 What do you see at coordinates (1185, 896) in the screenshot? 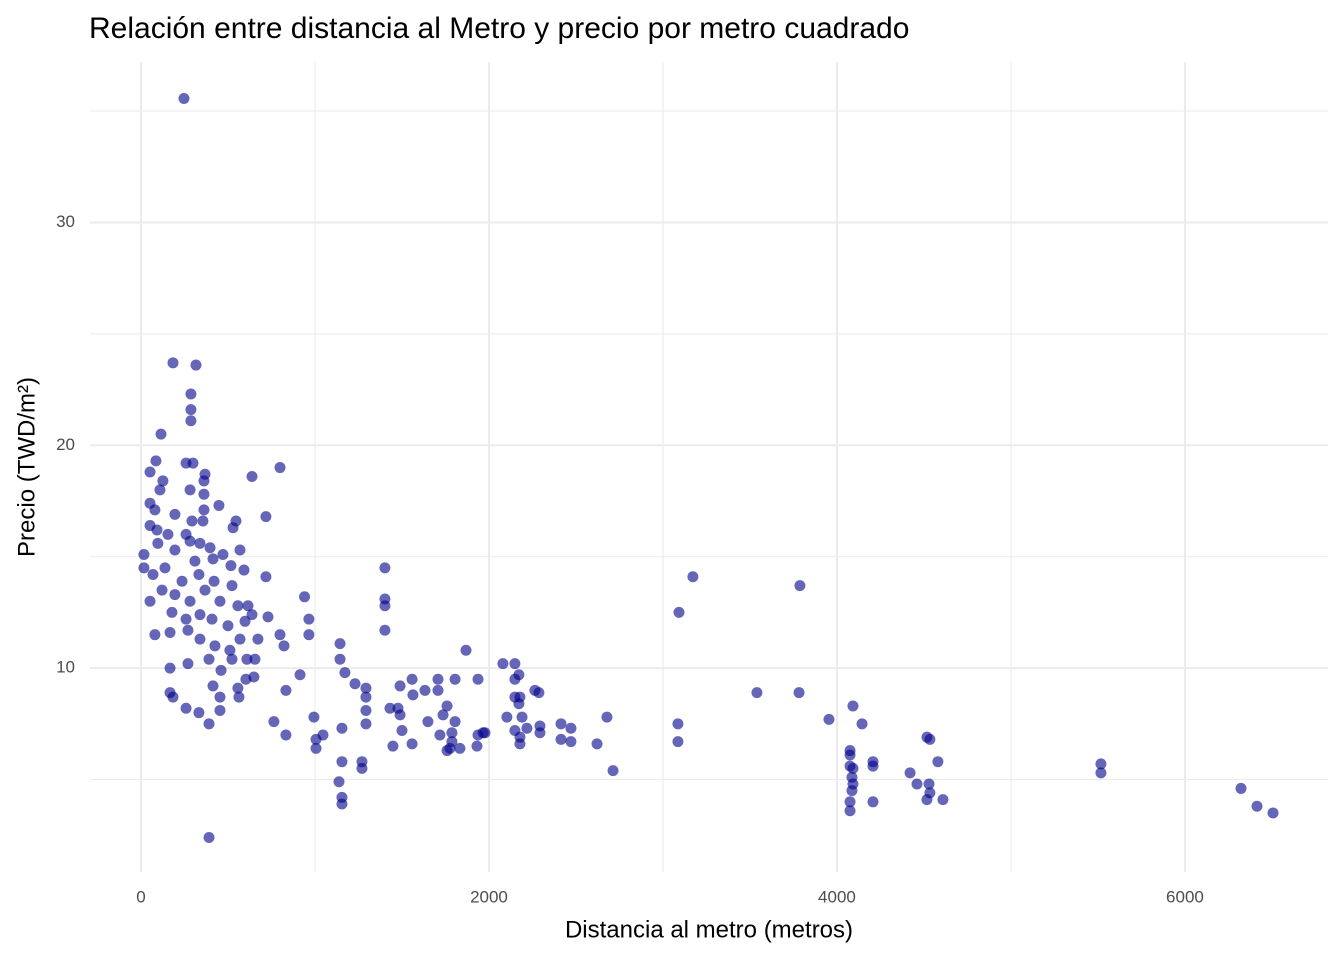
I see `x-tick-label: 6000` at bounding box center [1185, 896].